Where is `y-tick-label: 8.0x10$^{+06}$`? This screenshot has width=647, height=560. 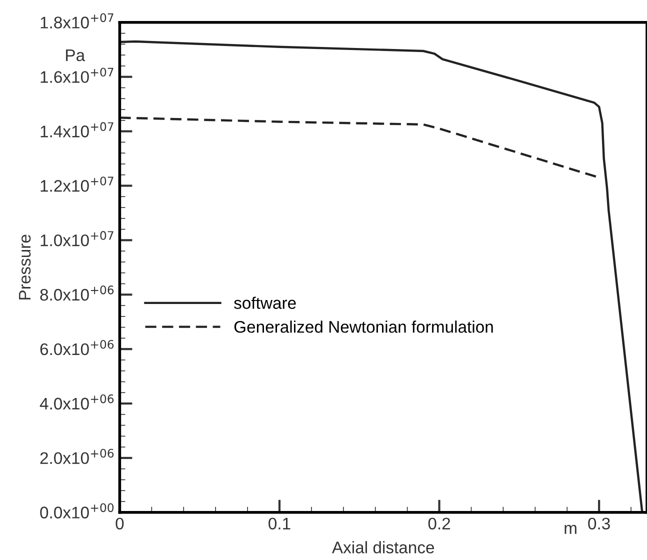 y-tick-label: 8.0x10$^{+06}$ is located at coordinates (77, 293).